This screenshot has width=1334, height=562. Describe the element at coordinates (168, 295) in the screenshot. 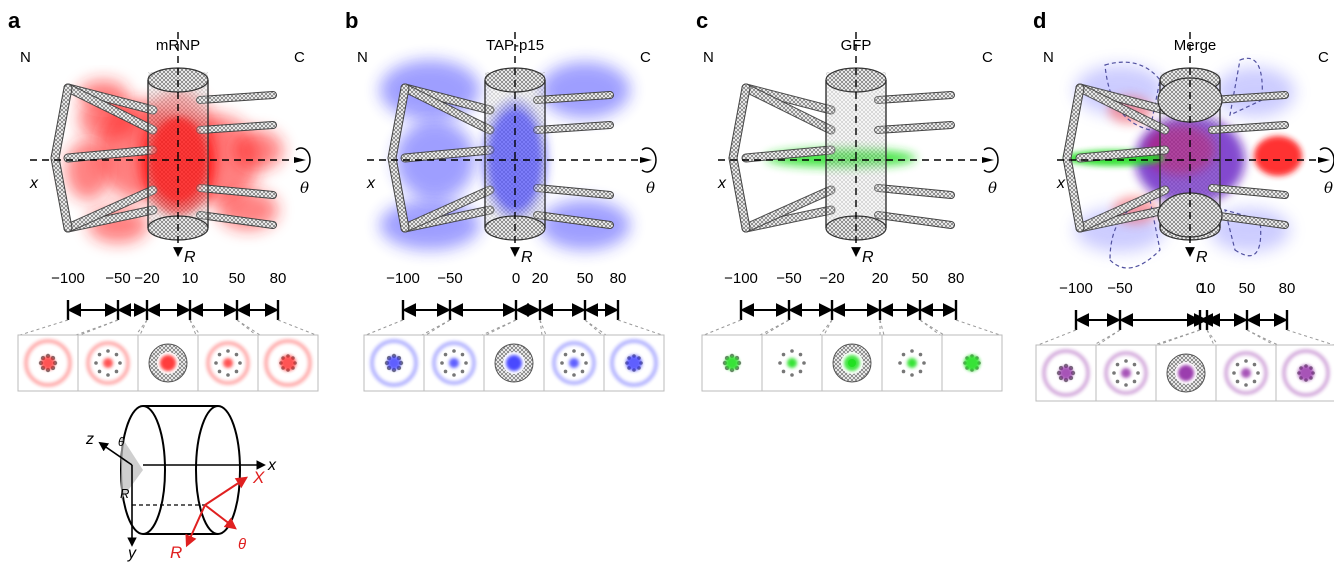

I see `position-scale: −100 −50 −20 10 50 80` at that location.